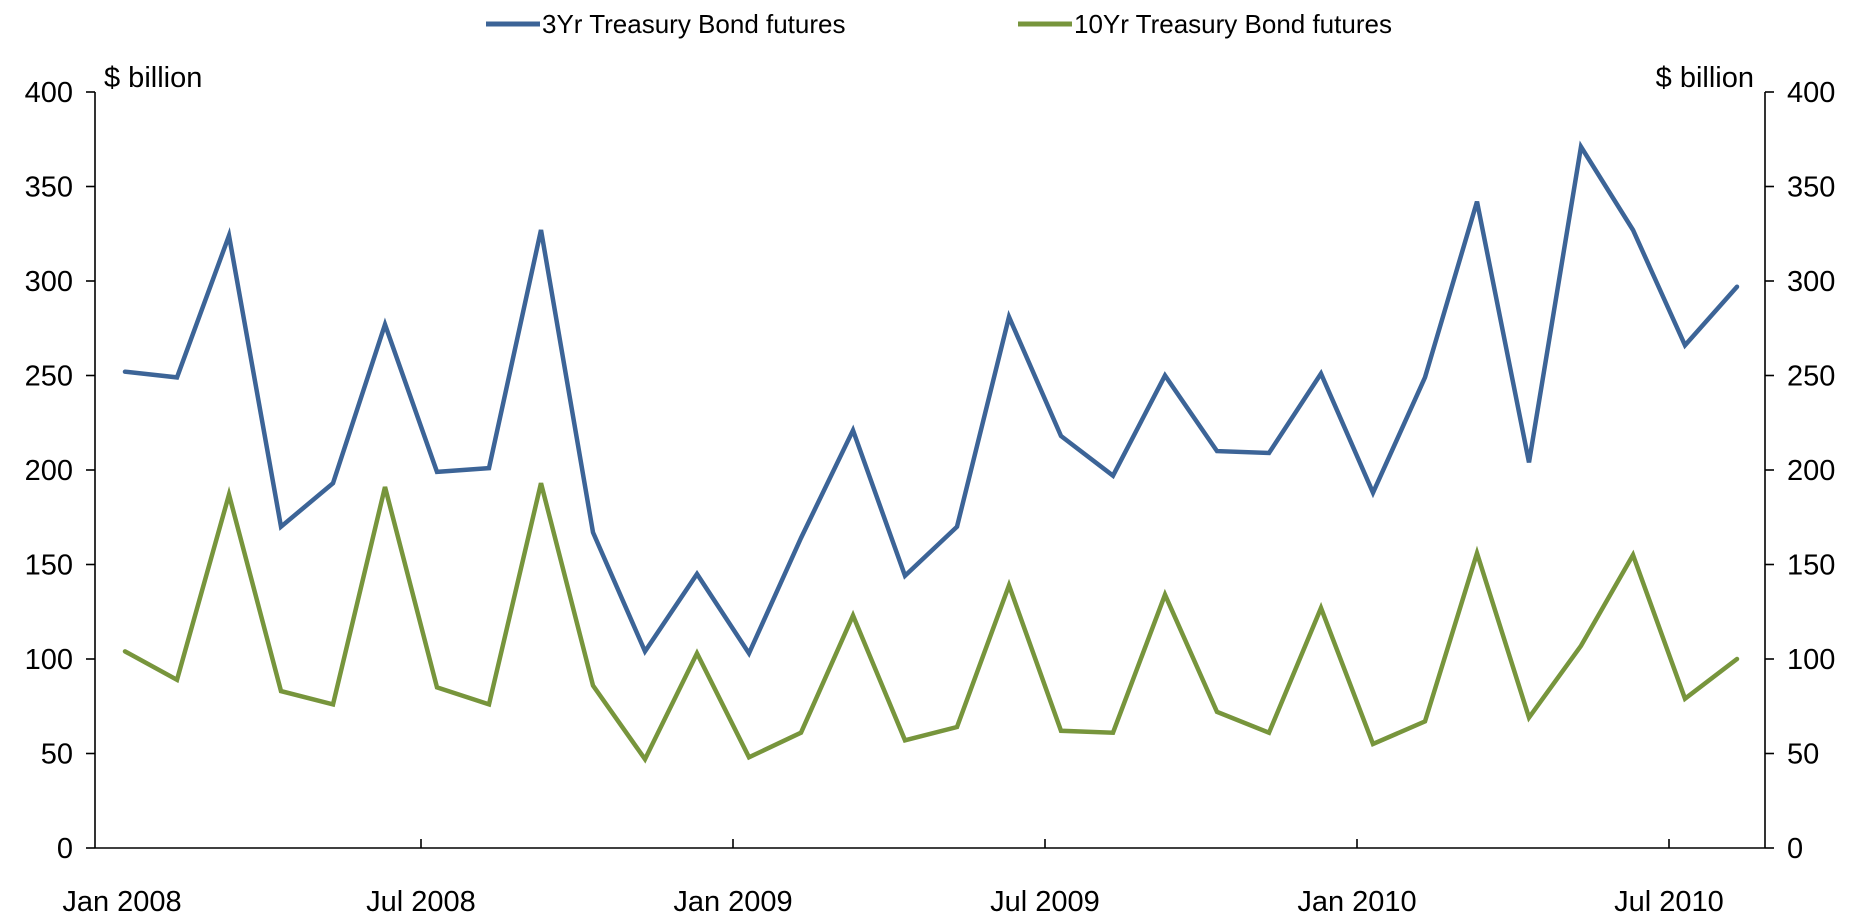 This screenshot has height=922, width=1853. What do you see at coordinates (49, 471) in the screenshot?
I see `left-y-tick-label: 200` at bounding box center [49, 471].